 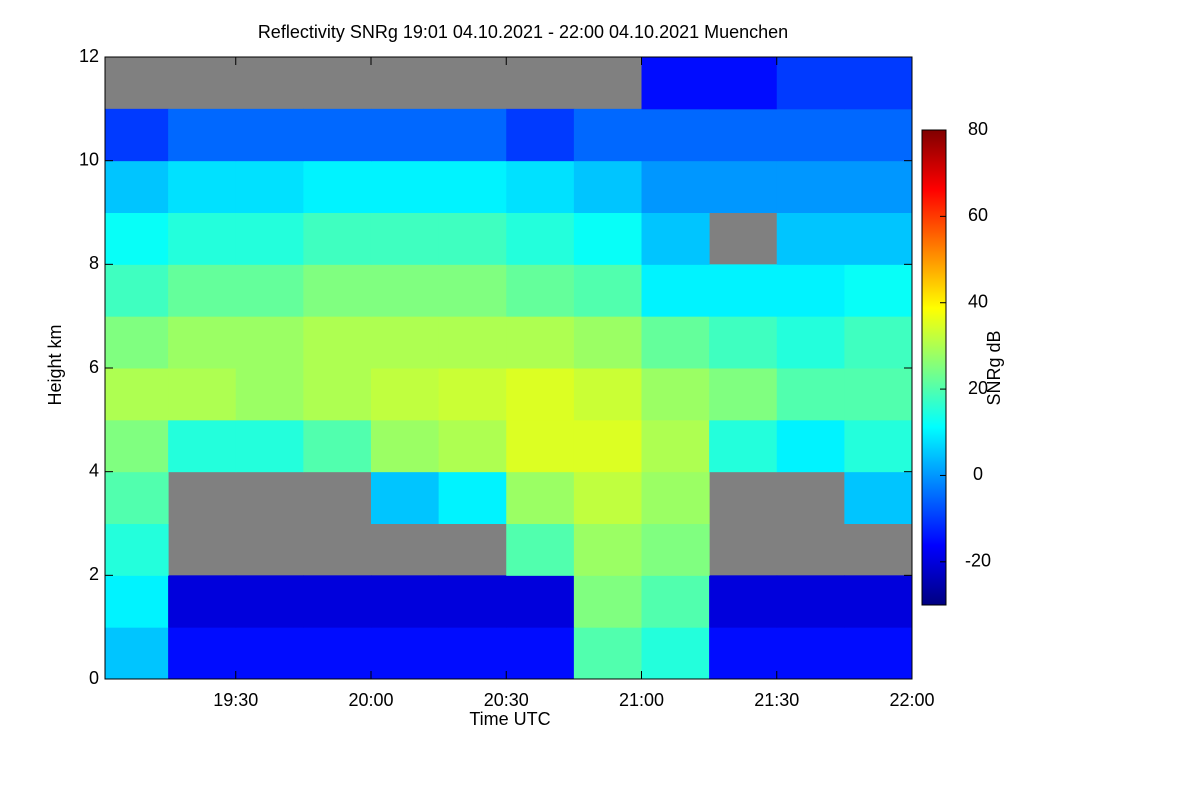 What do you see at coordinates (55, 364) in the screenshot?
I see `y-axis-label: Height km` at bounding box center [55, 364].